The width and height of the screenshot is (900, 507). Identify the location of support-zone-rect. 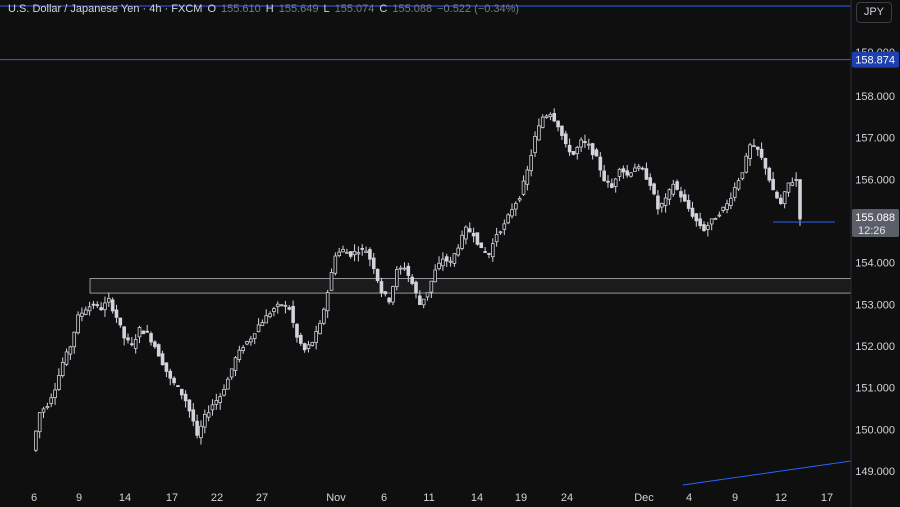
(470, 286).